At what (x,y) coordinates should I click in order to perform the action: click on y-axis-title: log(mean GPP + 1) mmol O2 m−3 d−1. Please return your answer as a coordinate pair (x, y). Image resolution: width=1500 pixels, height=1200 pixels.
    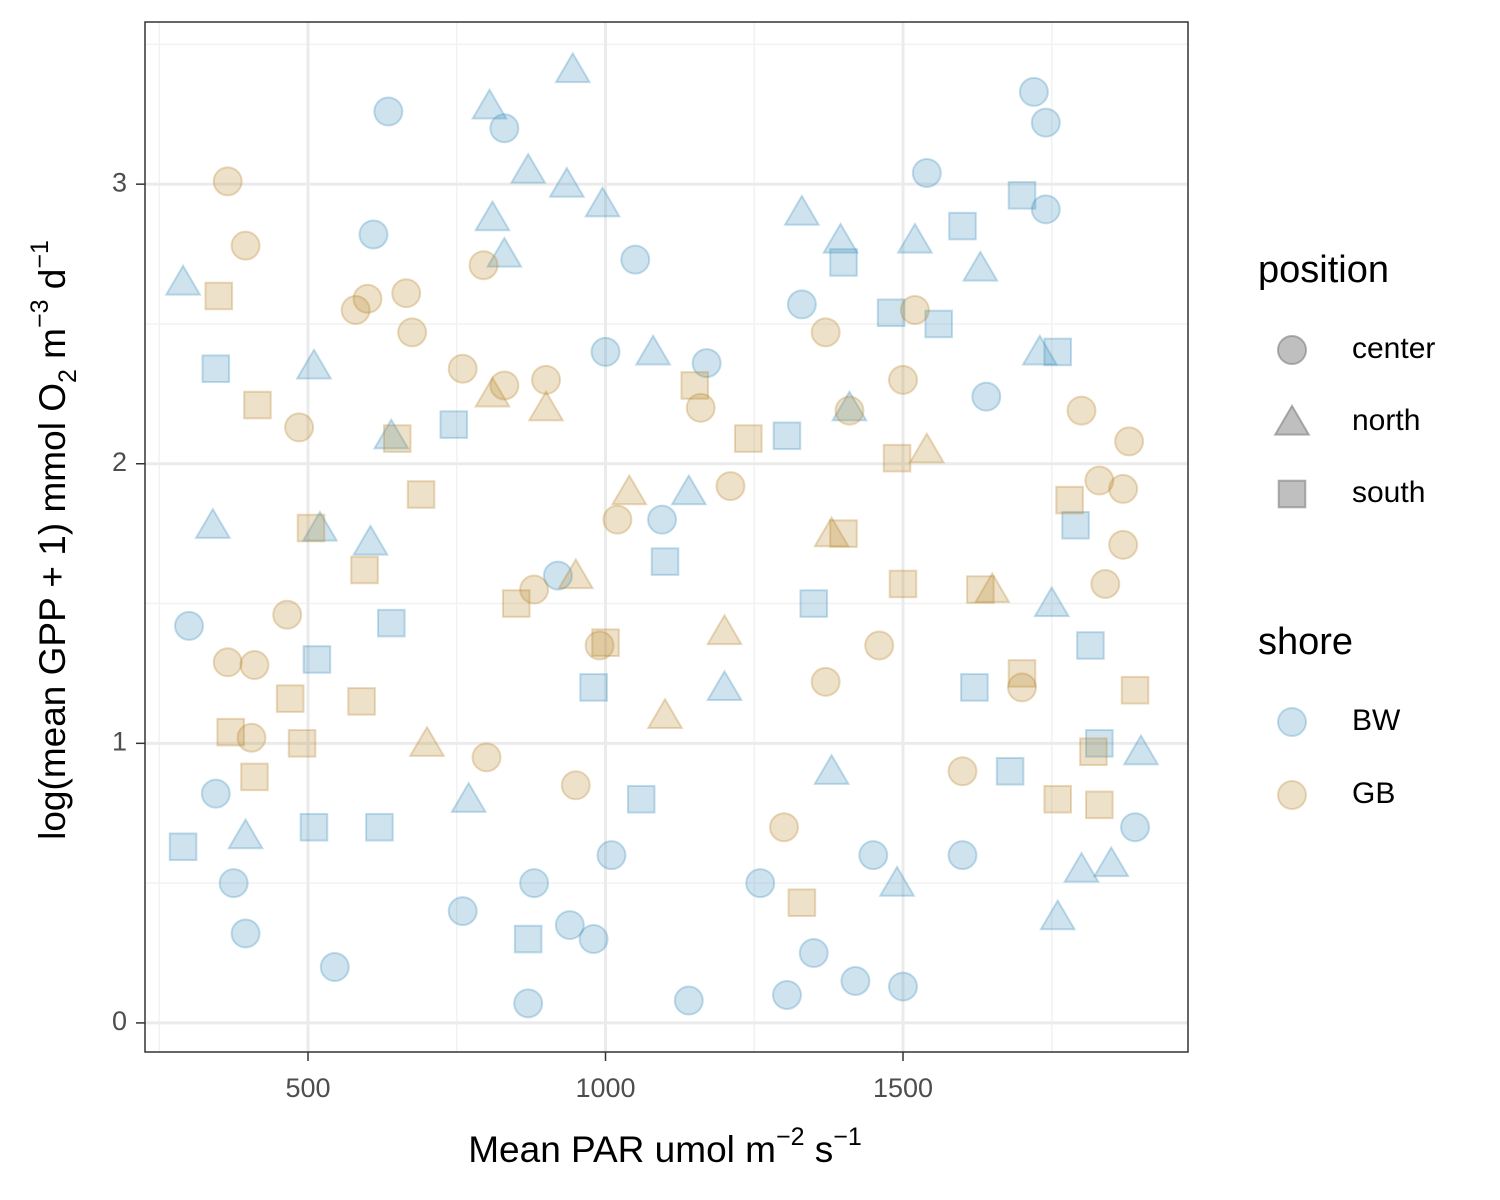
    Looking at the image, I should click on (54, 540).